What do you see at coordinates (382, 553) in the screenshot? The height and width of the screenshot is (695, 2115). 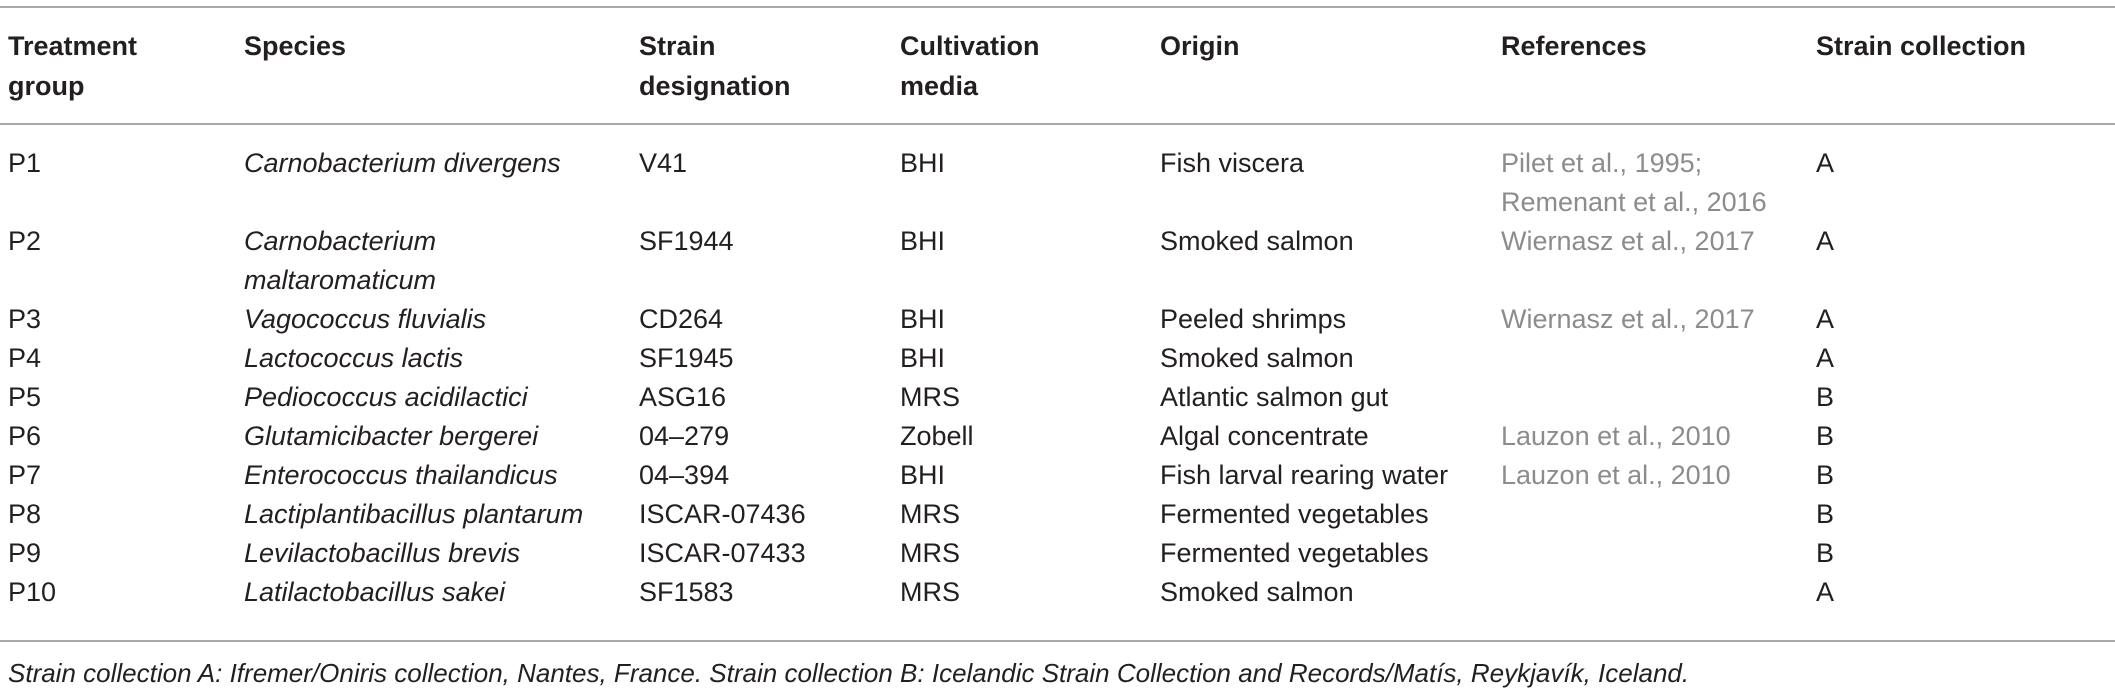 I see `cell-species: Levilactobacillus brevis` at bounding box center [382, 553].